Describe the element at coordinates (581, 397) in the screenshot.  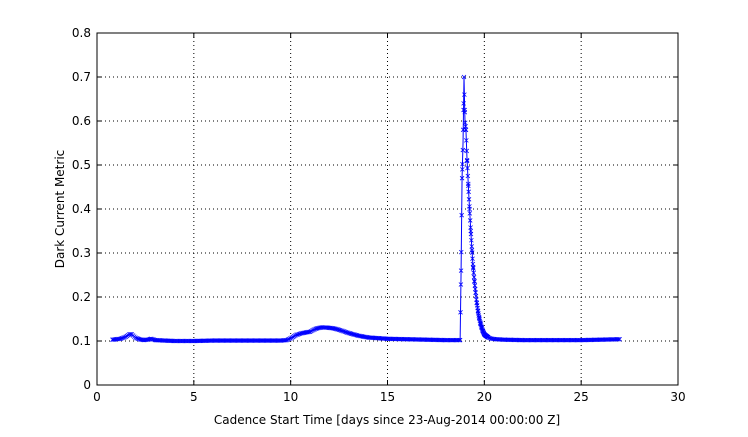
I see `x-tick-label: 25` at that location.